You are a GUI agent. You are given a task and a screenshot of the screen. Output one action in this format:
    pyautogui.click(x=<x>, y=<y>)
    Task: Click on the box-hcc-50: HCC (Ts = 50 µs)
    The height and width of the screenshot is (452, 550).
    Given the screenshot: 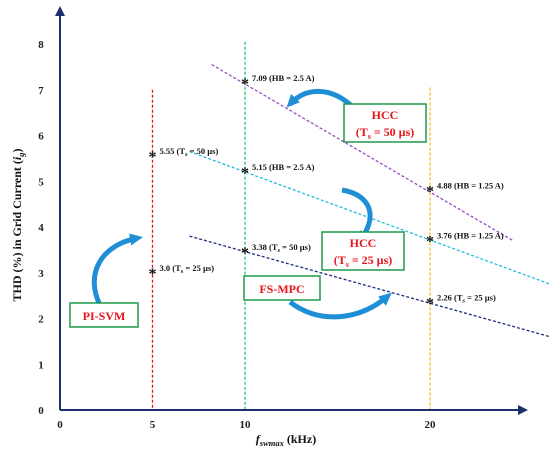 What is the action you would take?
    pyautogui.click(x=385, y=123)
    